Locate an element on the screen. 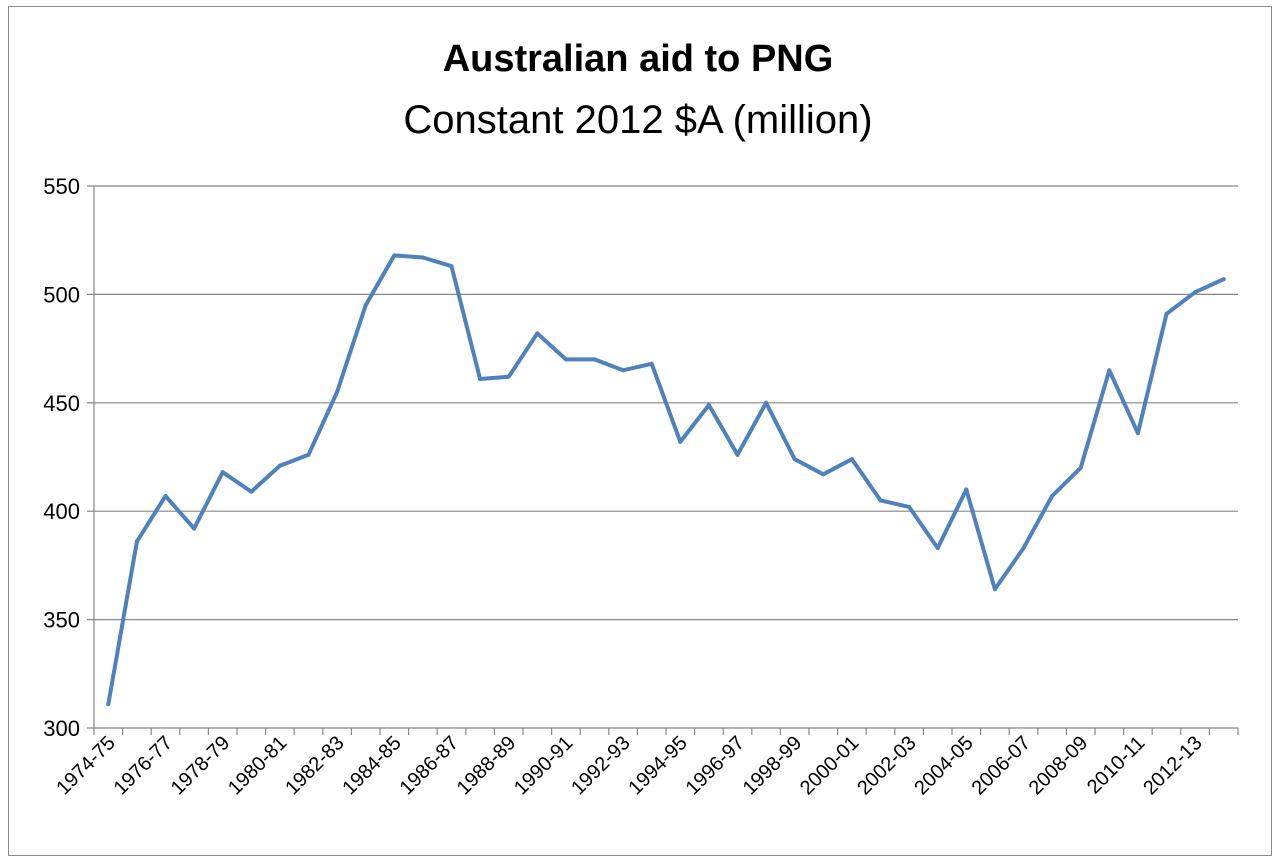 Image resolution: width=1276 pixels, height=856 pixels. y-tick-label: 550 is located at coordinates (61, 186).